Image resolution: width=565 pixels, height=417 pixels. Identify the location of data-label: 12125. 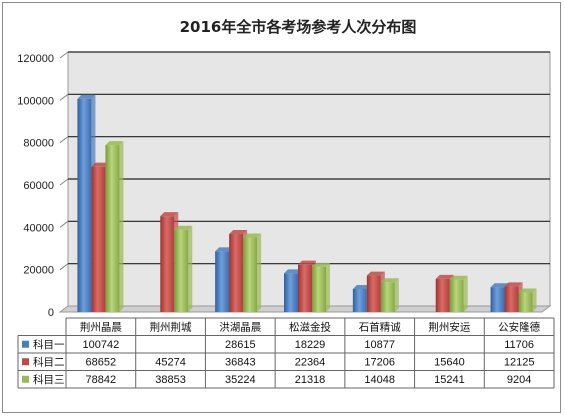
(519, 363).